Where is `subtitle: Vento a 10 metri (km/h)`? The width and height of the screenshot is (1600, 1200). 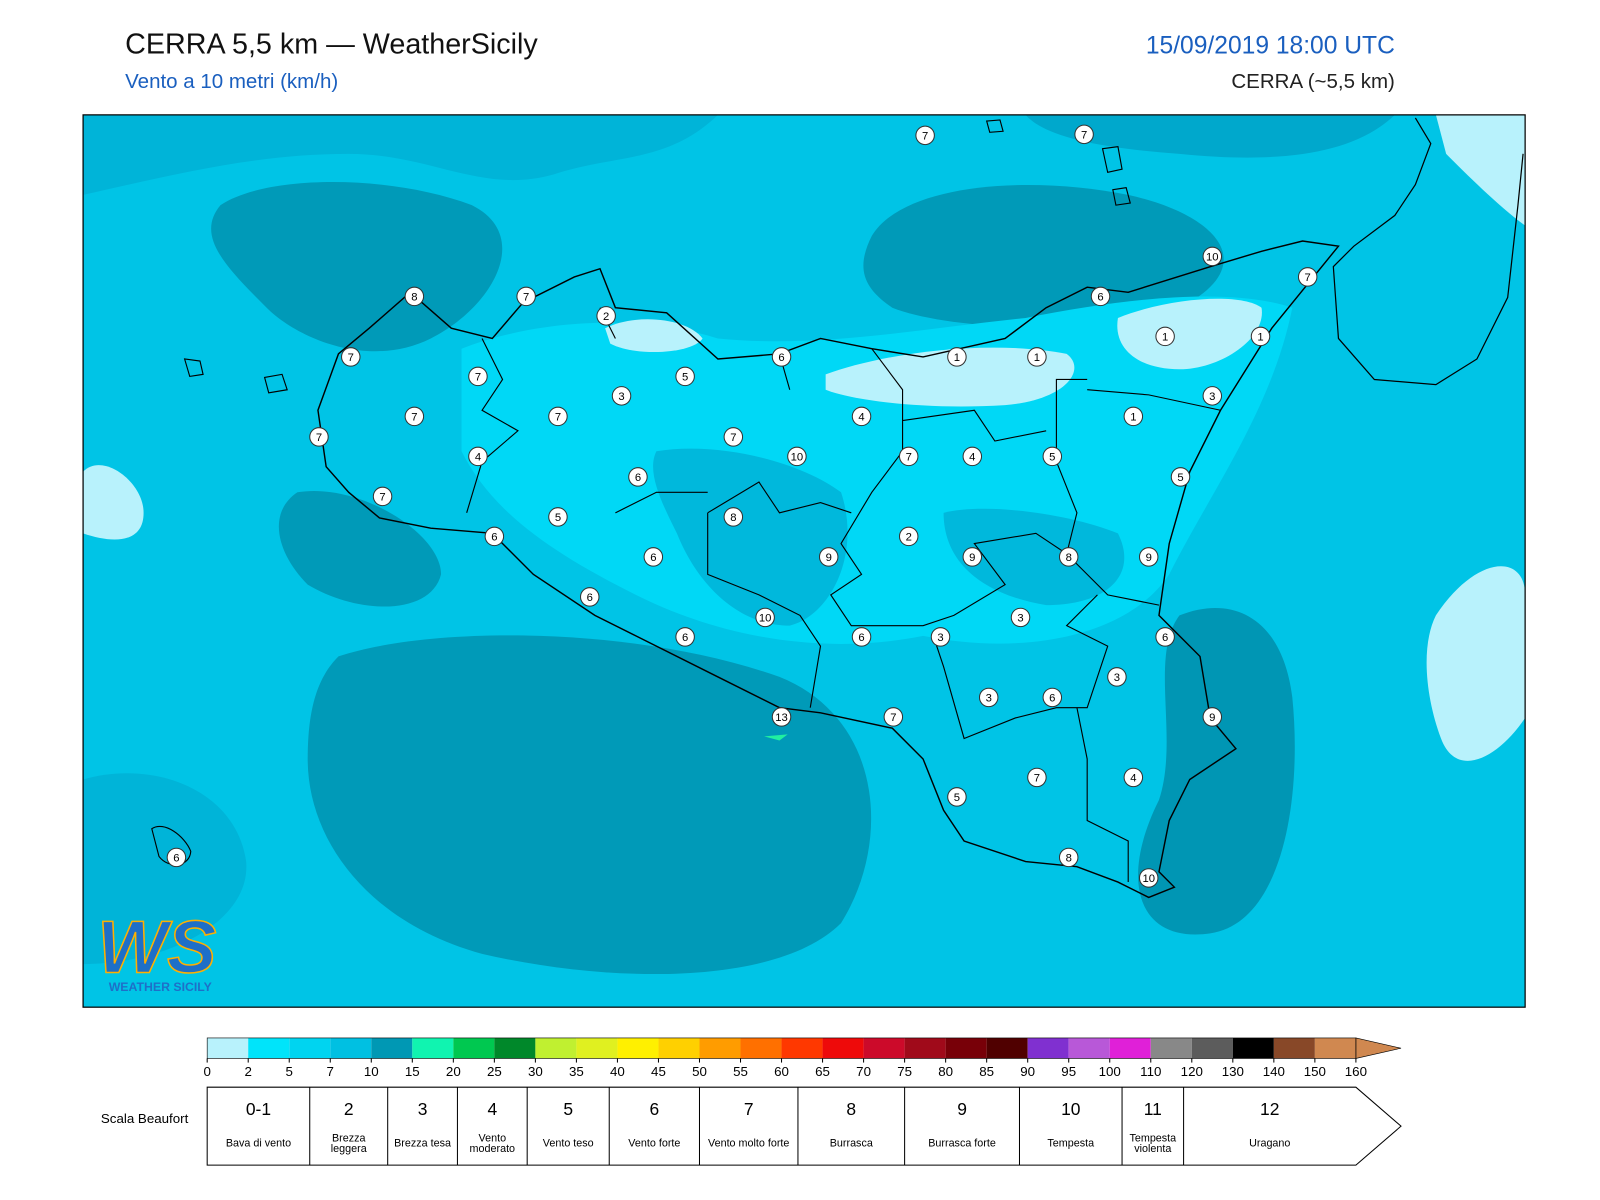
subtitle: Vento a 10 metri (km/h) is located at coordinates (231, 81).